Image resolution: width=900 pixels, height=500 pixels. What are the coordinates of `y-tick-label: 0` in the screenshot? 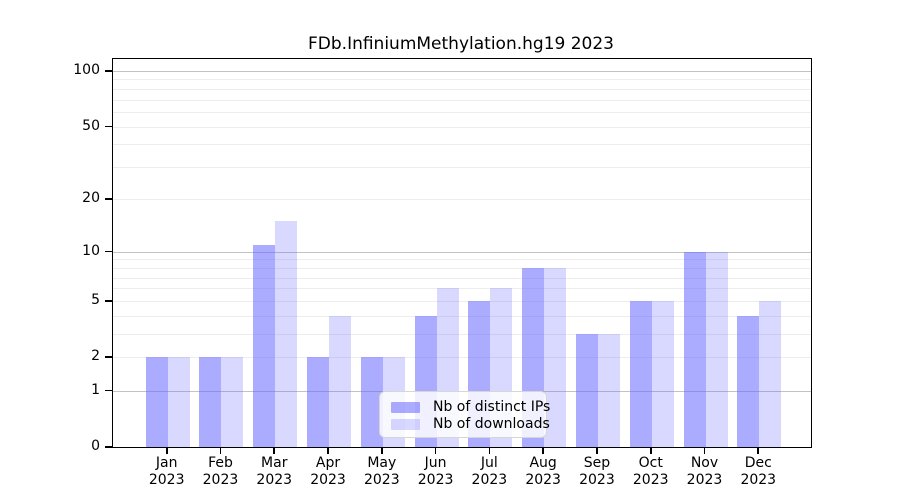 It's located at (95, 446).